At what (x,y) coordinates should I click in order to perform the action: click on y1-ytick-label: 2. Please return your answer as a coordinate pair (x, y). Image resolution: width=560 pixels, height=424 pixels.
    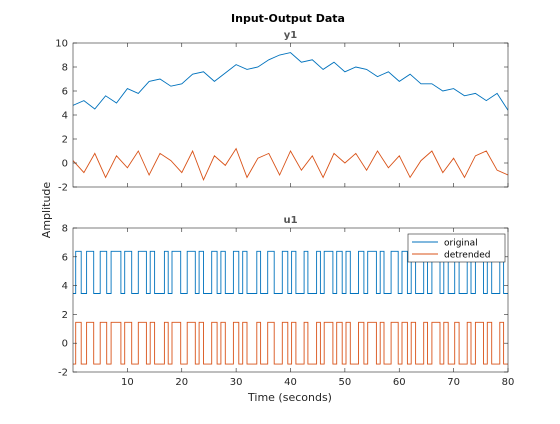
    Looking at the image, I should click on (65, 140).